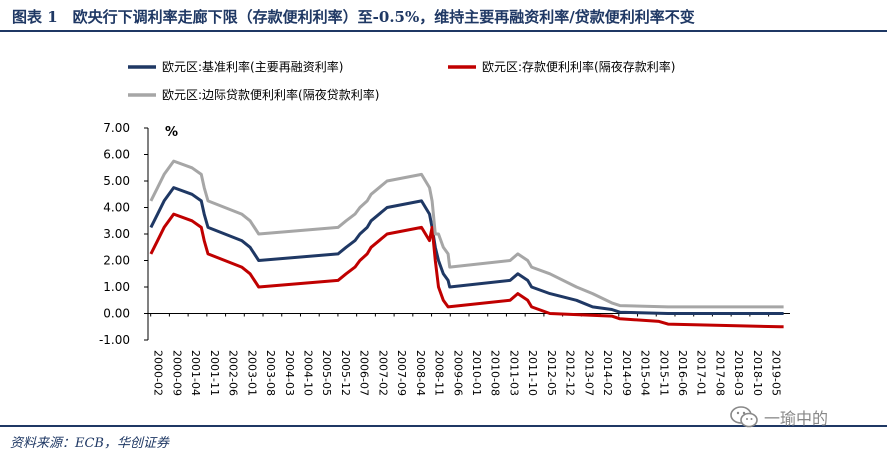  I want to click on y-tick-label: 5.00, so click(116, 181).